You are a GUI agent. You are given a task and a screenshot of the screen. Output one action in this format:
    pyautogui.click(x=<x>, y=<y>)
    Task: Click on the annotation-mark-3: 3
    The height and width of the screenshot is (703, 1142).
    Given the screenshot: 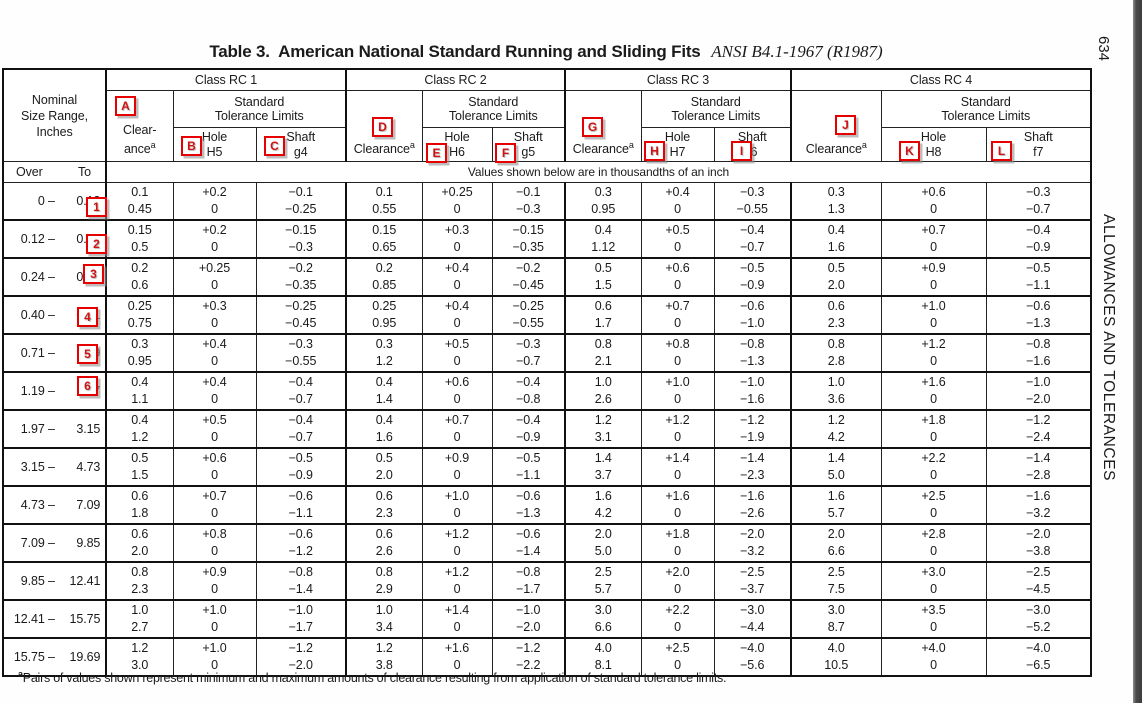 What is the action you would take?
    pyautogui.click(x=93, y=274)
    